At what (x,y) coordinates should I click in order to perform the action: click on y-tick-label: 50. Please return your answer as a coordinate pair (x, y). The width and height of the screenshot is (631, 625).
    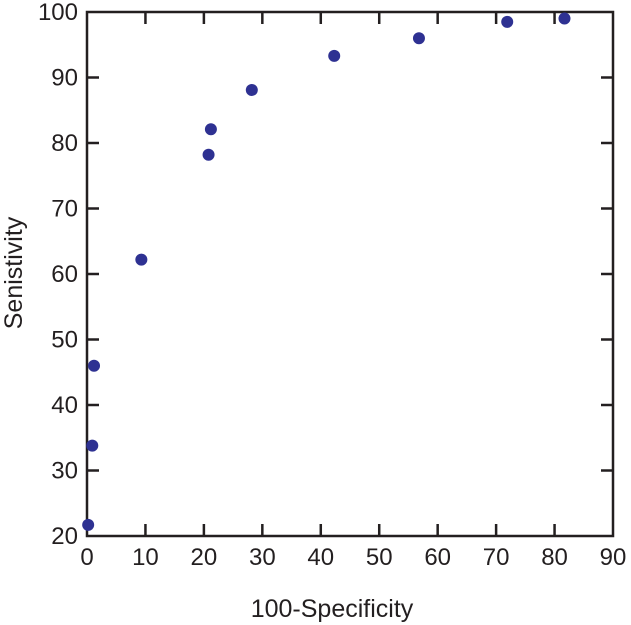
    Looking at the image, I should click on (64, 340).